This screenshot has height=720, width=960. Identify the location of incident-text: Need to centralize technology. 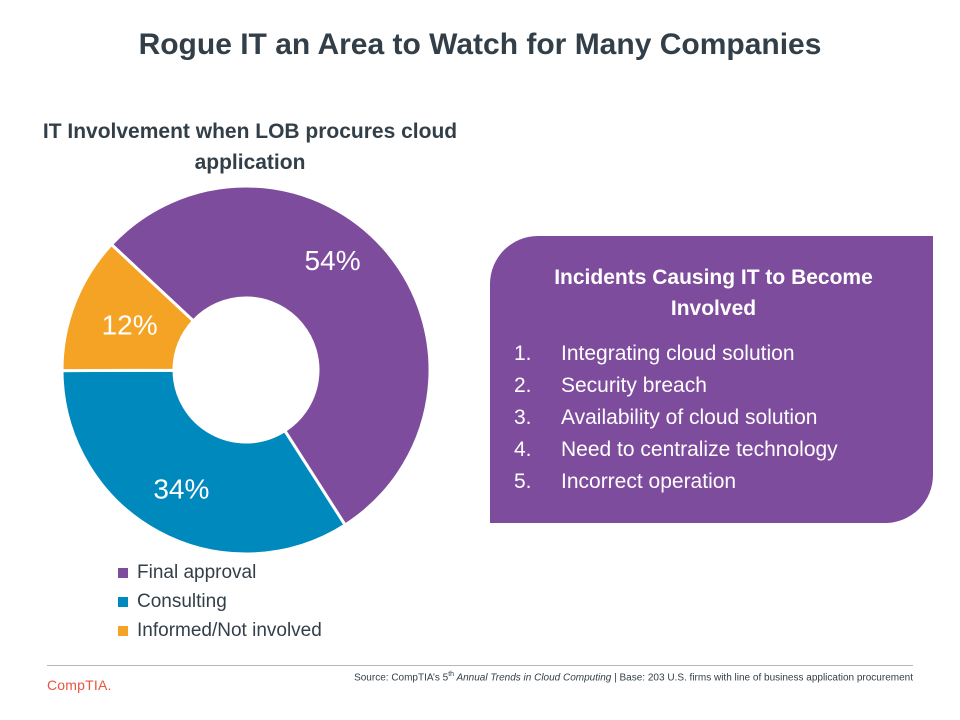
(699, 449).